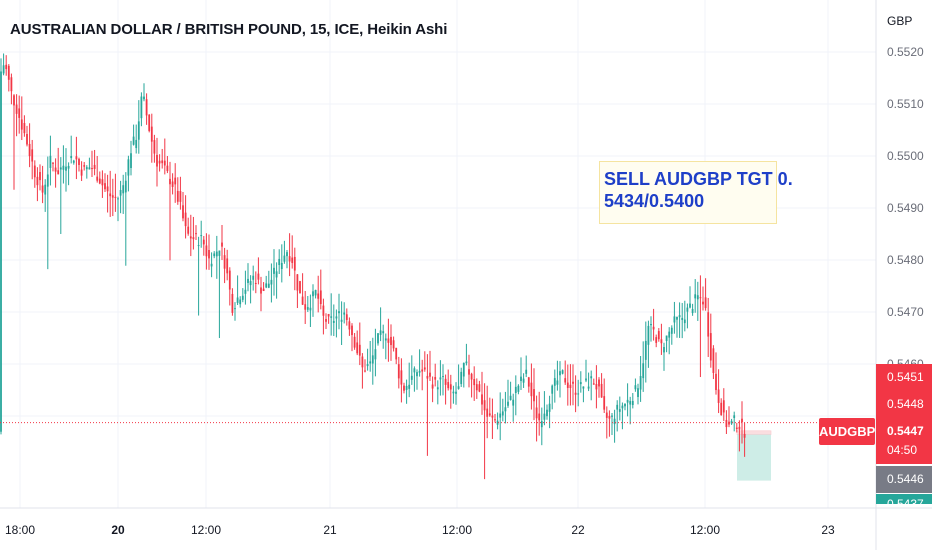 This screenshot has width=932, height=555. What do you see at coordinates (20, 530) in the screenshot?
I see `x-tick-label: 18:00` at bounding box center [20, 530].